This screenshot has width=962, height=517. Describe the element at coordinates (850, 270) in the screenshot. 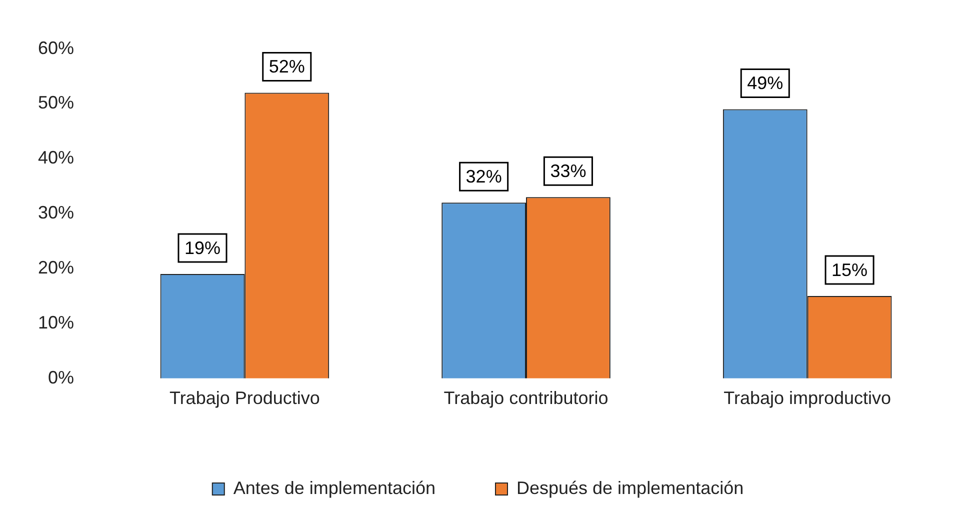

I see `data-label: 15%` at that location.